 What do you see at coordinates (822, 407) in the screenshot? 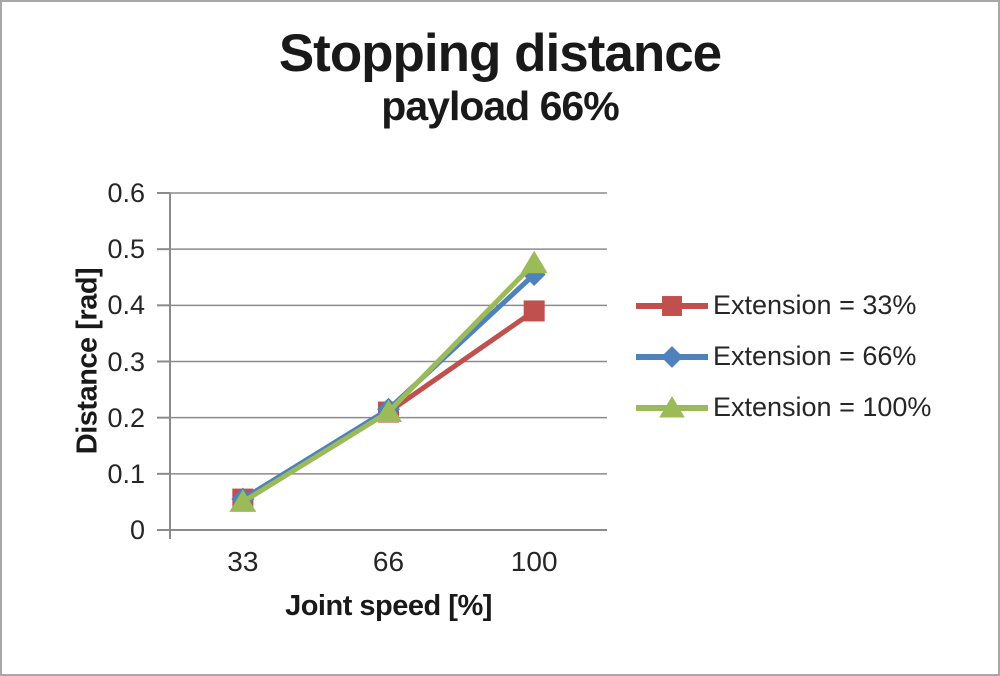
I see `legend-label: Extension = 100%` at bounding box center [822, 407].